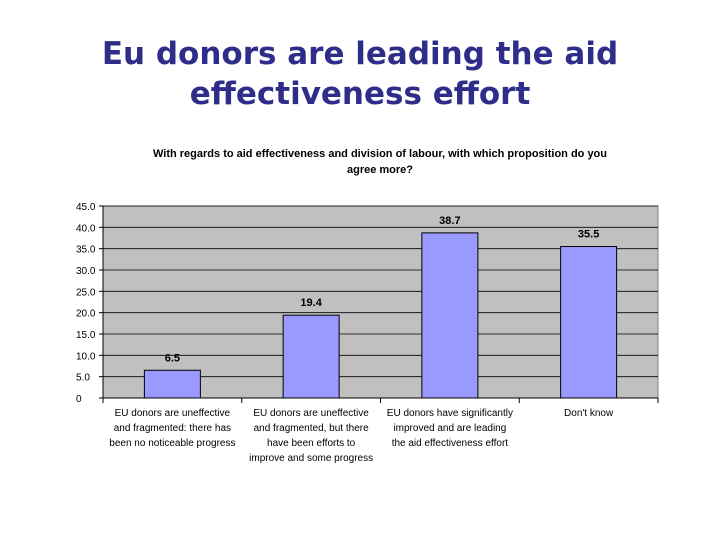 Image resolution: width=720 pixels, height=540 pixels. What do you see at coordinates (312, 428) in the screenshot?
I see `category-label-line: and fragmented, but there` at bounding box center [312, 428].